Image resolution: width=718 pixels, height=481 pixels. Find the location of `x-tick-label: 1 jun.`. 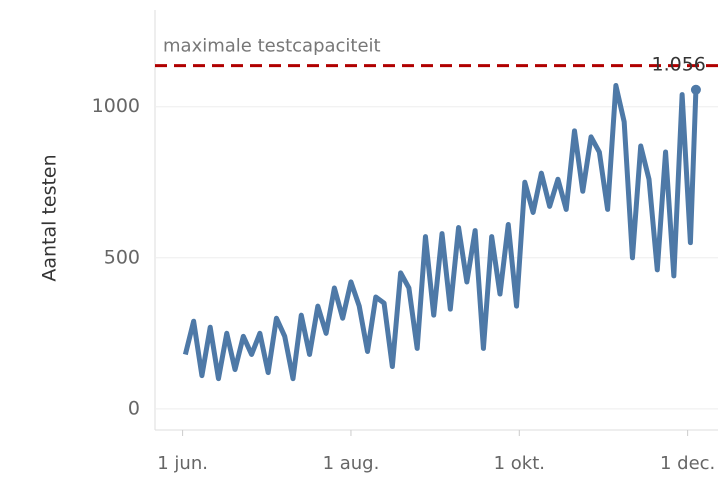

x-tick-label: 1 jun. is located at coordinates (182, 463).